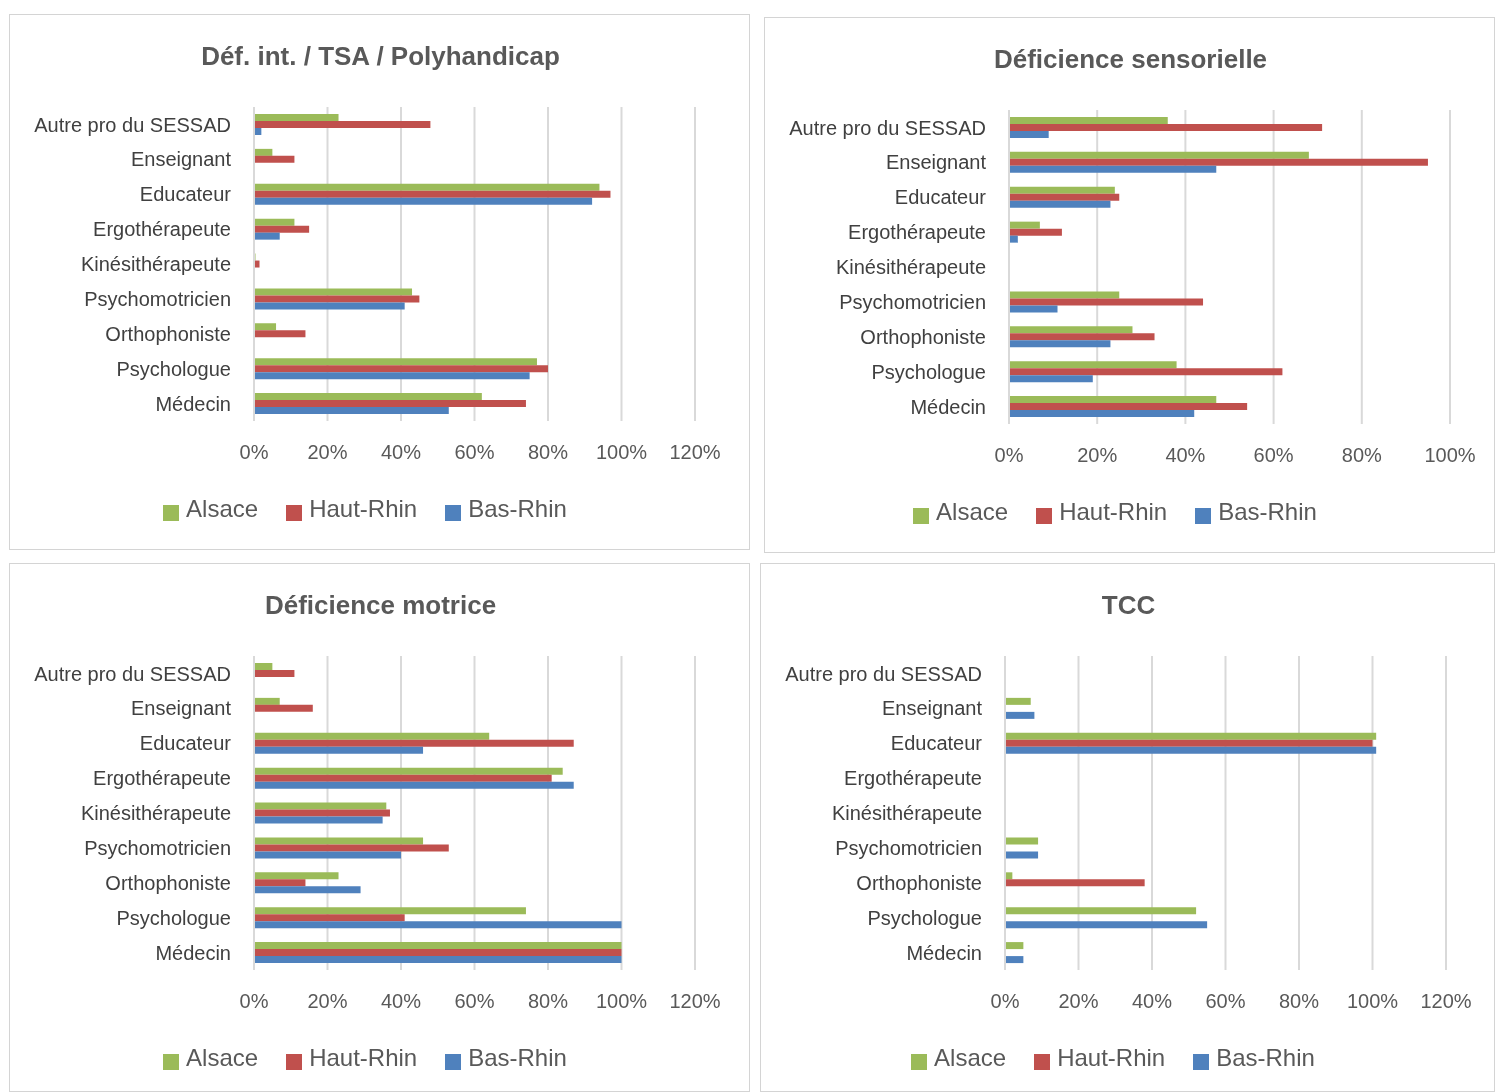  I want to click on chart-title: Déficience sensorielle, so click(1130, 59).